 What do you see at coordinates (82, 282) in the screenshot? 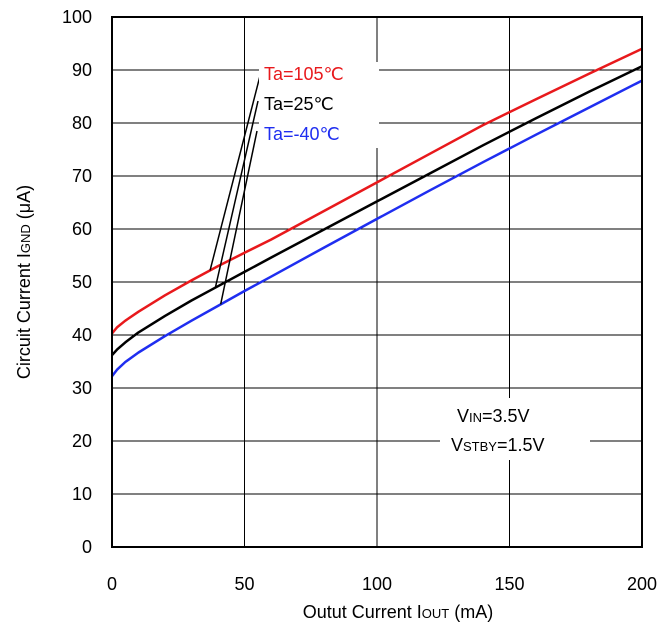
I see `y-tick-label: 50` at bounding box center [82, 282].